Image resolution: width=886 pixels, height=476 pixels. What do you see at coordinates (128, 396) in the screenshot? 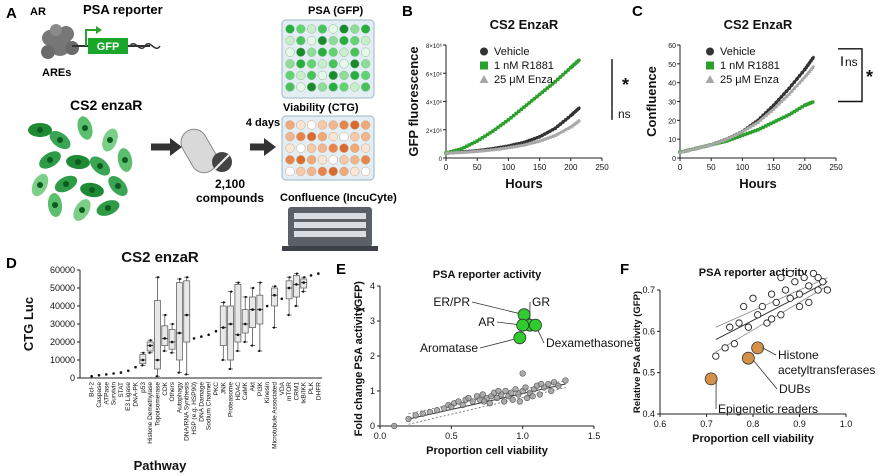
I see `x-tick-label: E3 Ligase` at bounding box center [128, 396].